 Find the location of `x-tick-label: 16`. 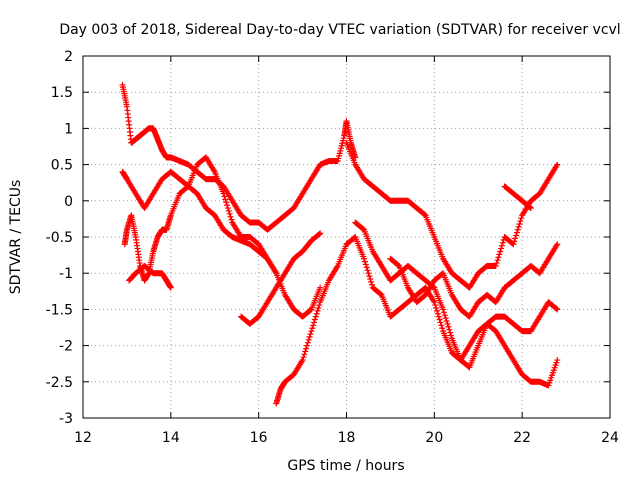

x-tick-label: 16 is located at coordinates (259, 438).